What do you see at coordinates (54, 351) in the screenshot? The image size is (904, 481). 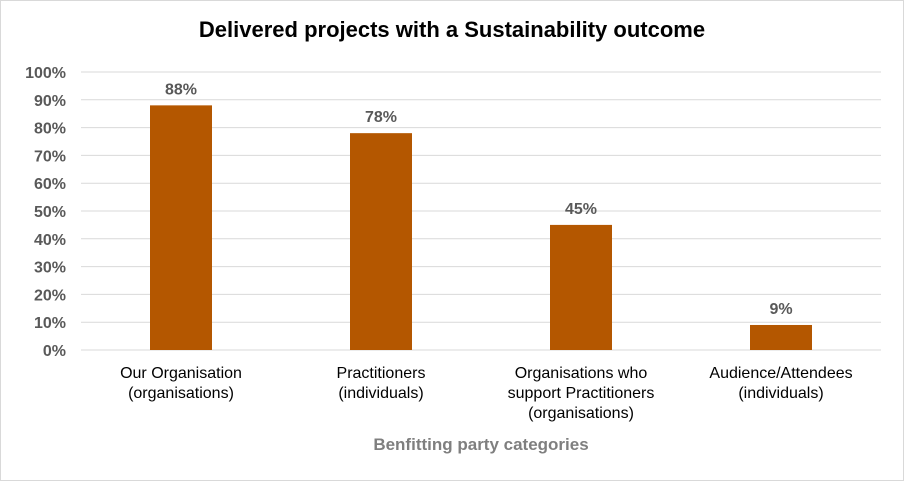 I see `y-tick-label: 0%` at bounding box center [54, 351].